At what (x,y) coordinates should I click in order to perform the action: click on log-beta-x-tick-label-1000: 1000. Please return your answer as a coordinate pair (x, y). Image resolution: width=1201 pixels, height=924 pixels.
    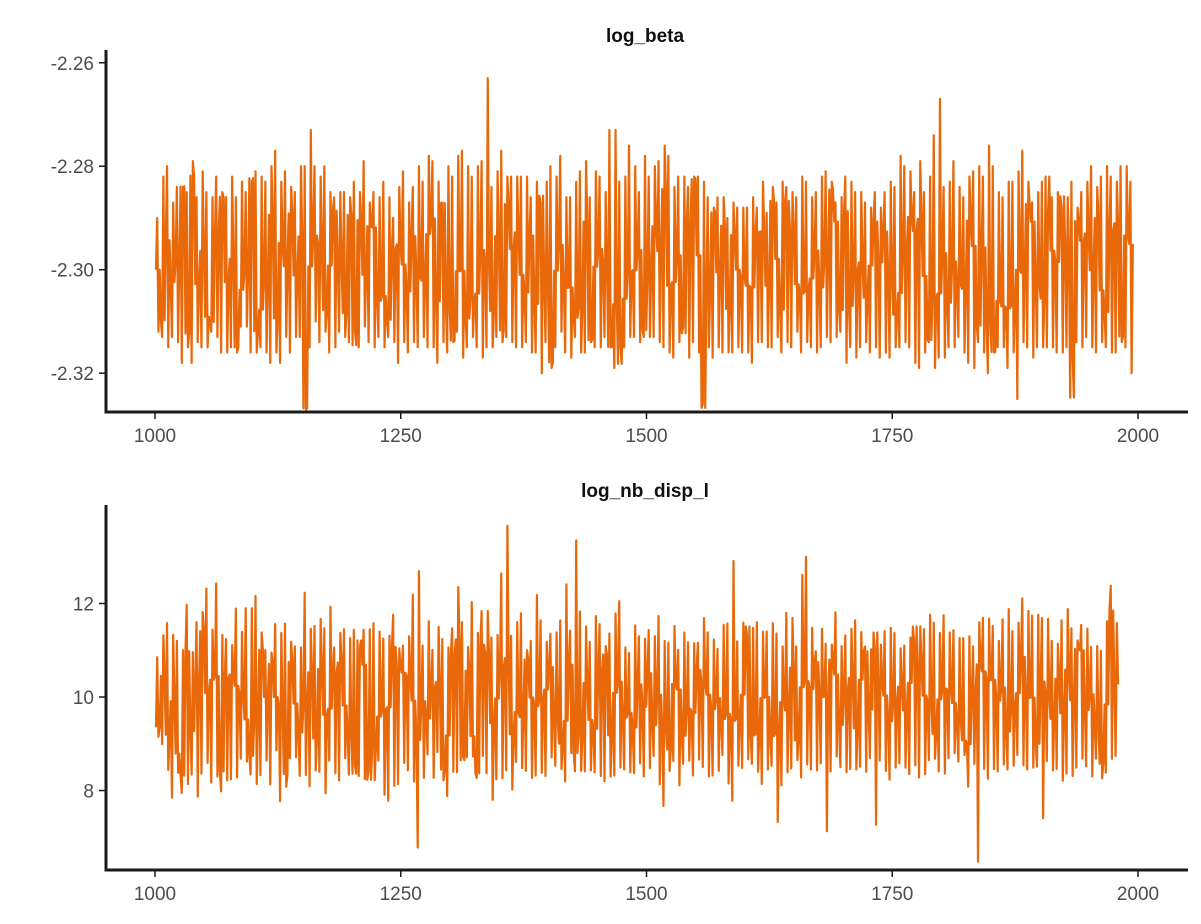
    Looking at the image, I should click on (155, 436).